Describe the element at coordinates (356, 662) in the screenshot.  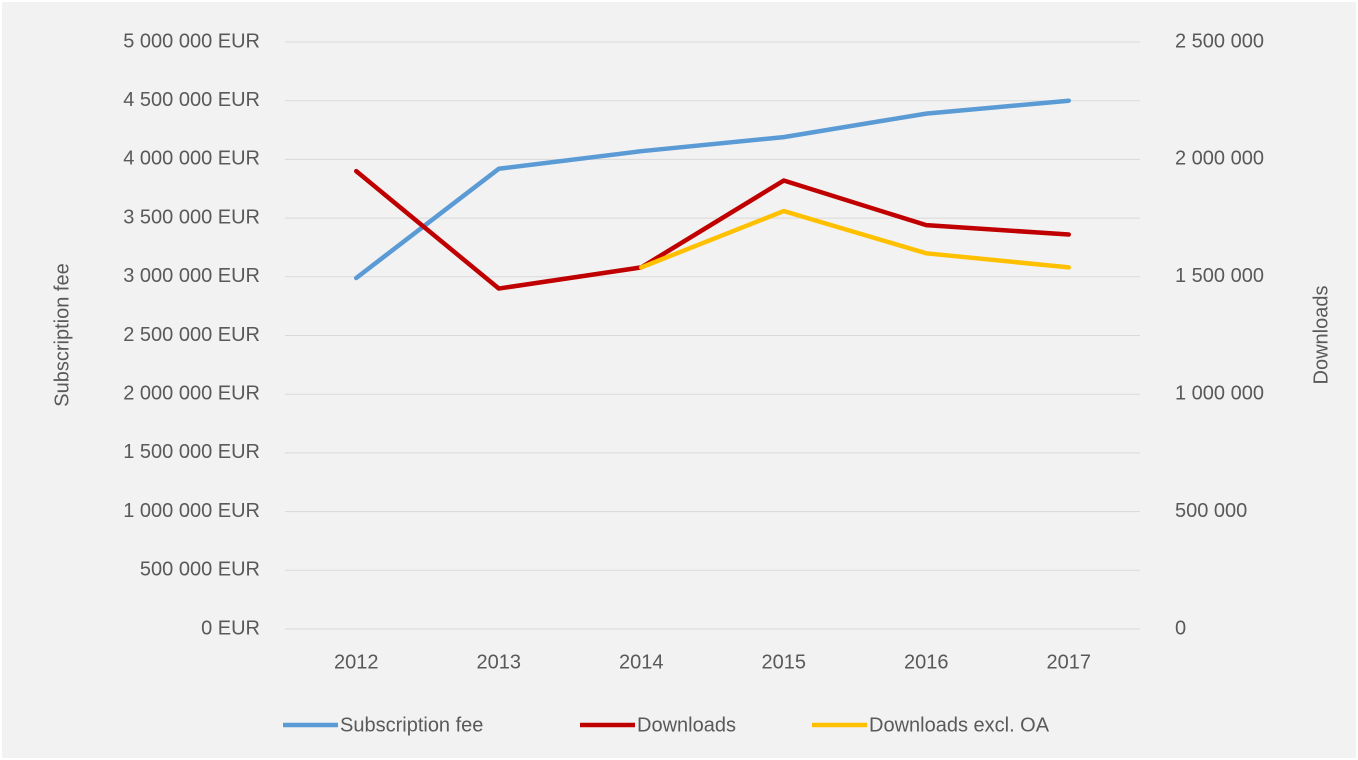
I see `x-tick-label: 2012` at that location.